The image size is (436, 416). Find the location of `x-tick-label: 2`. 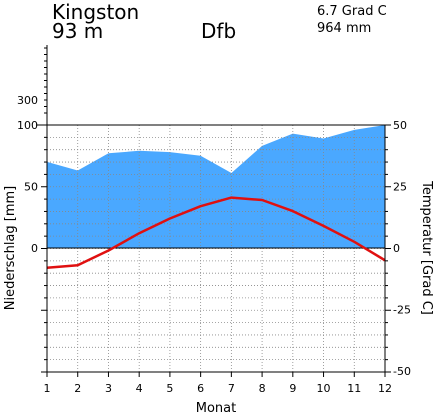

x-tick-label: 2 is located at coordinates (77, 388).